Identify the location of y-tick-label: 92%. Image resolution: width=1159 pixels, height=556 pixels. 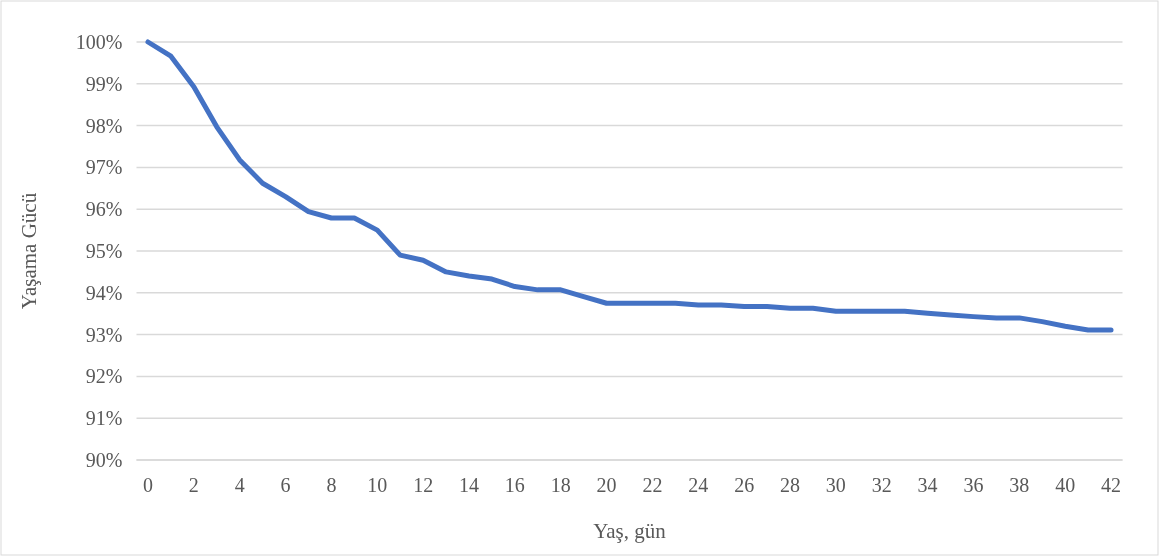
(104, 376).